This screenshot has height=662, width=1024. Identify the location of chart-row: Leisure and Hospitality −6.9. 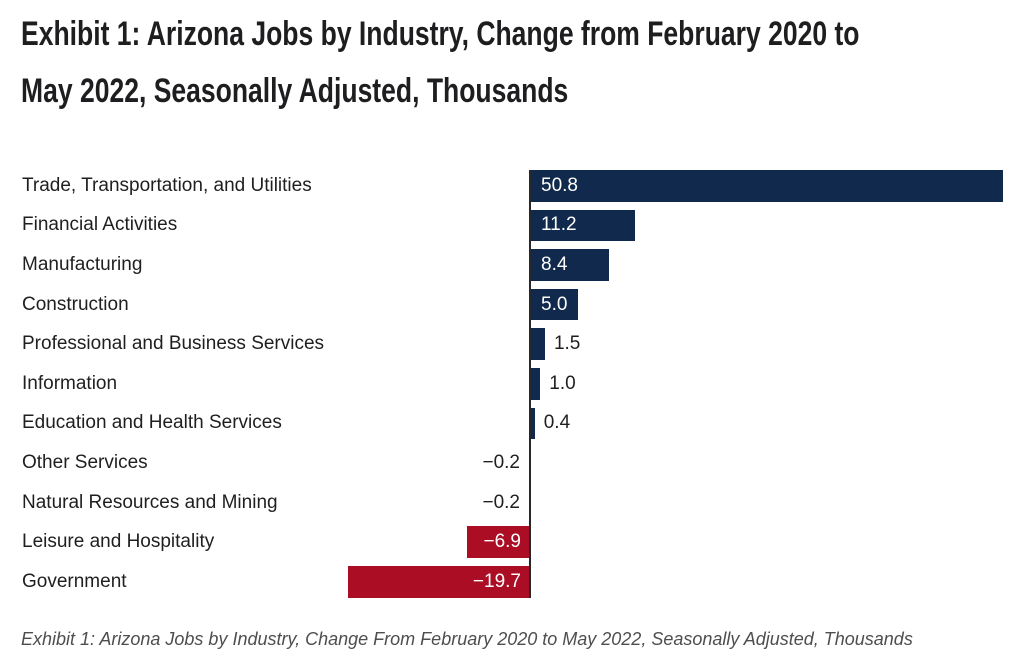
(512, 542).